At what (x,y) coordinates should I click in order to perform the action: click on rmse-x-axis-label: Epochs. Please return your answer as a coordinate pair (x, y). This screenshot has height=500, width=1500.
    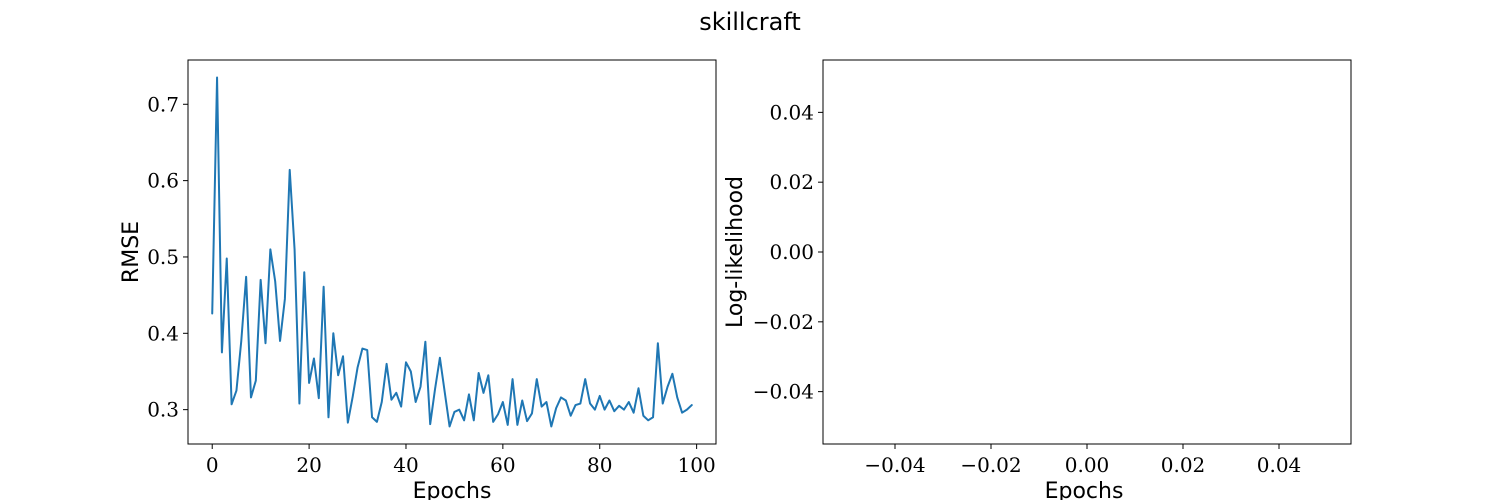
    Looking at the image, I should click on (452, 489).